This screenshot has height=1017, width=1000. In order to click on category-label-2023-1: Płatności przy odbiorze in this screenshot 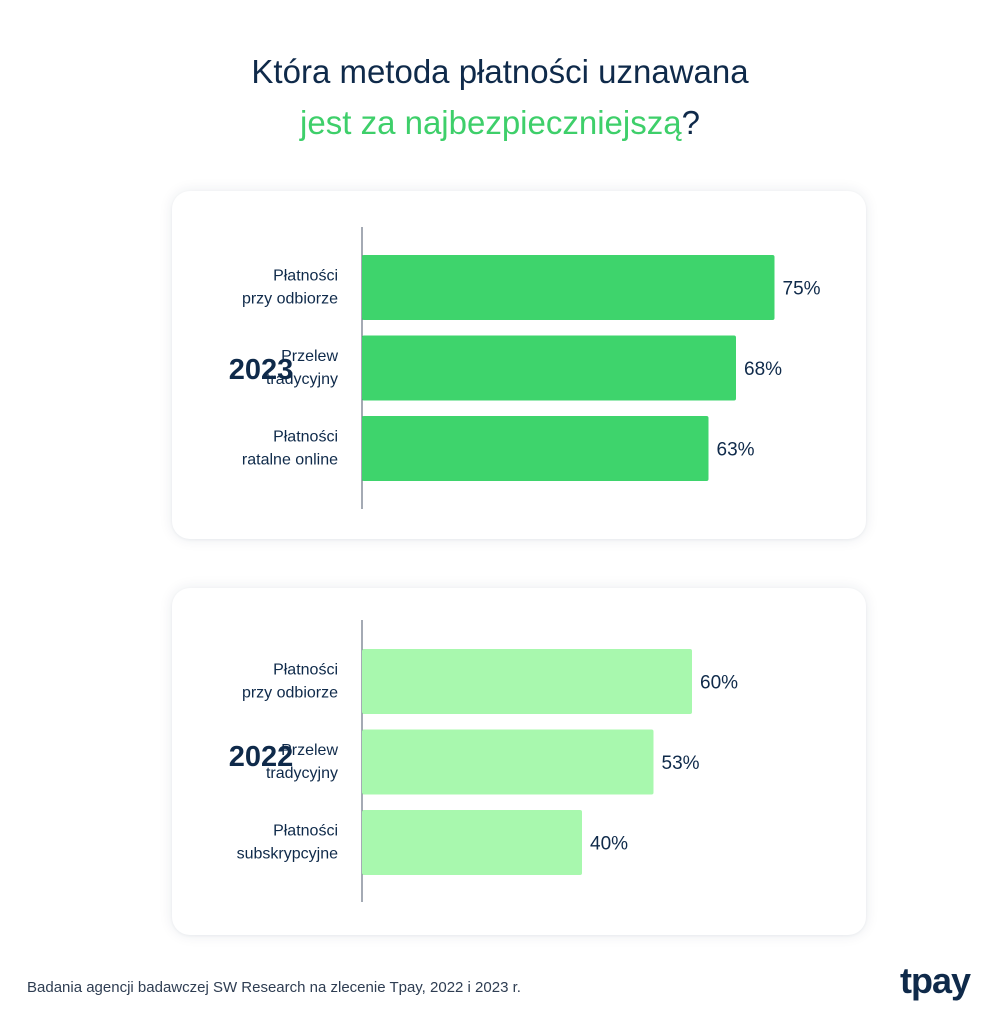, I will do `click(290, 288)`.